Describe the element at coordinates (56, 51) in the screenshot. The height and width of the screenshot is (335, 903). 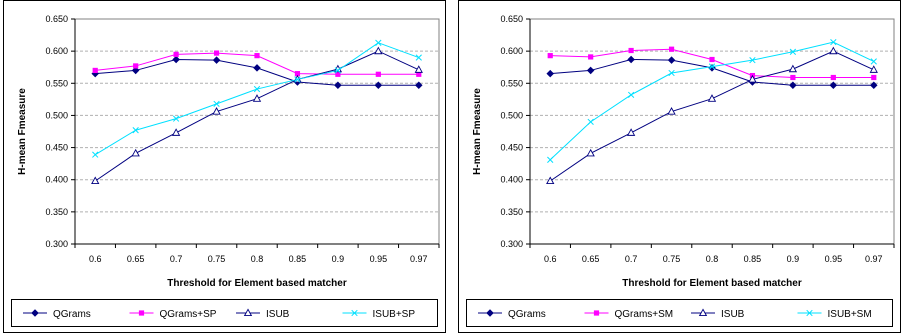
I see `y-tick-label: 0.600` at that location.